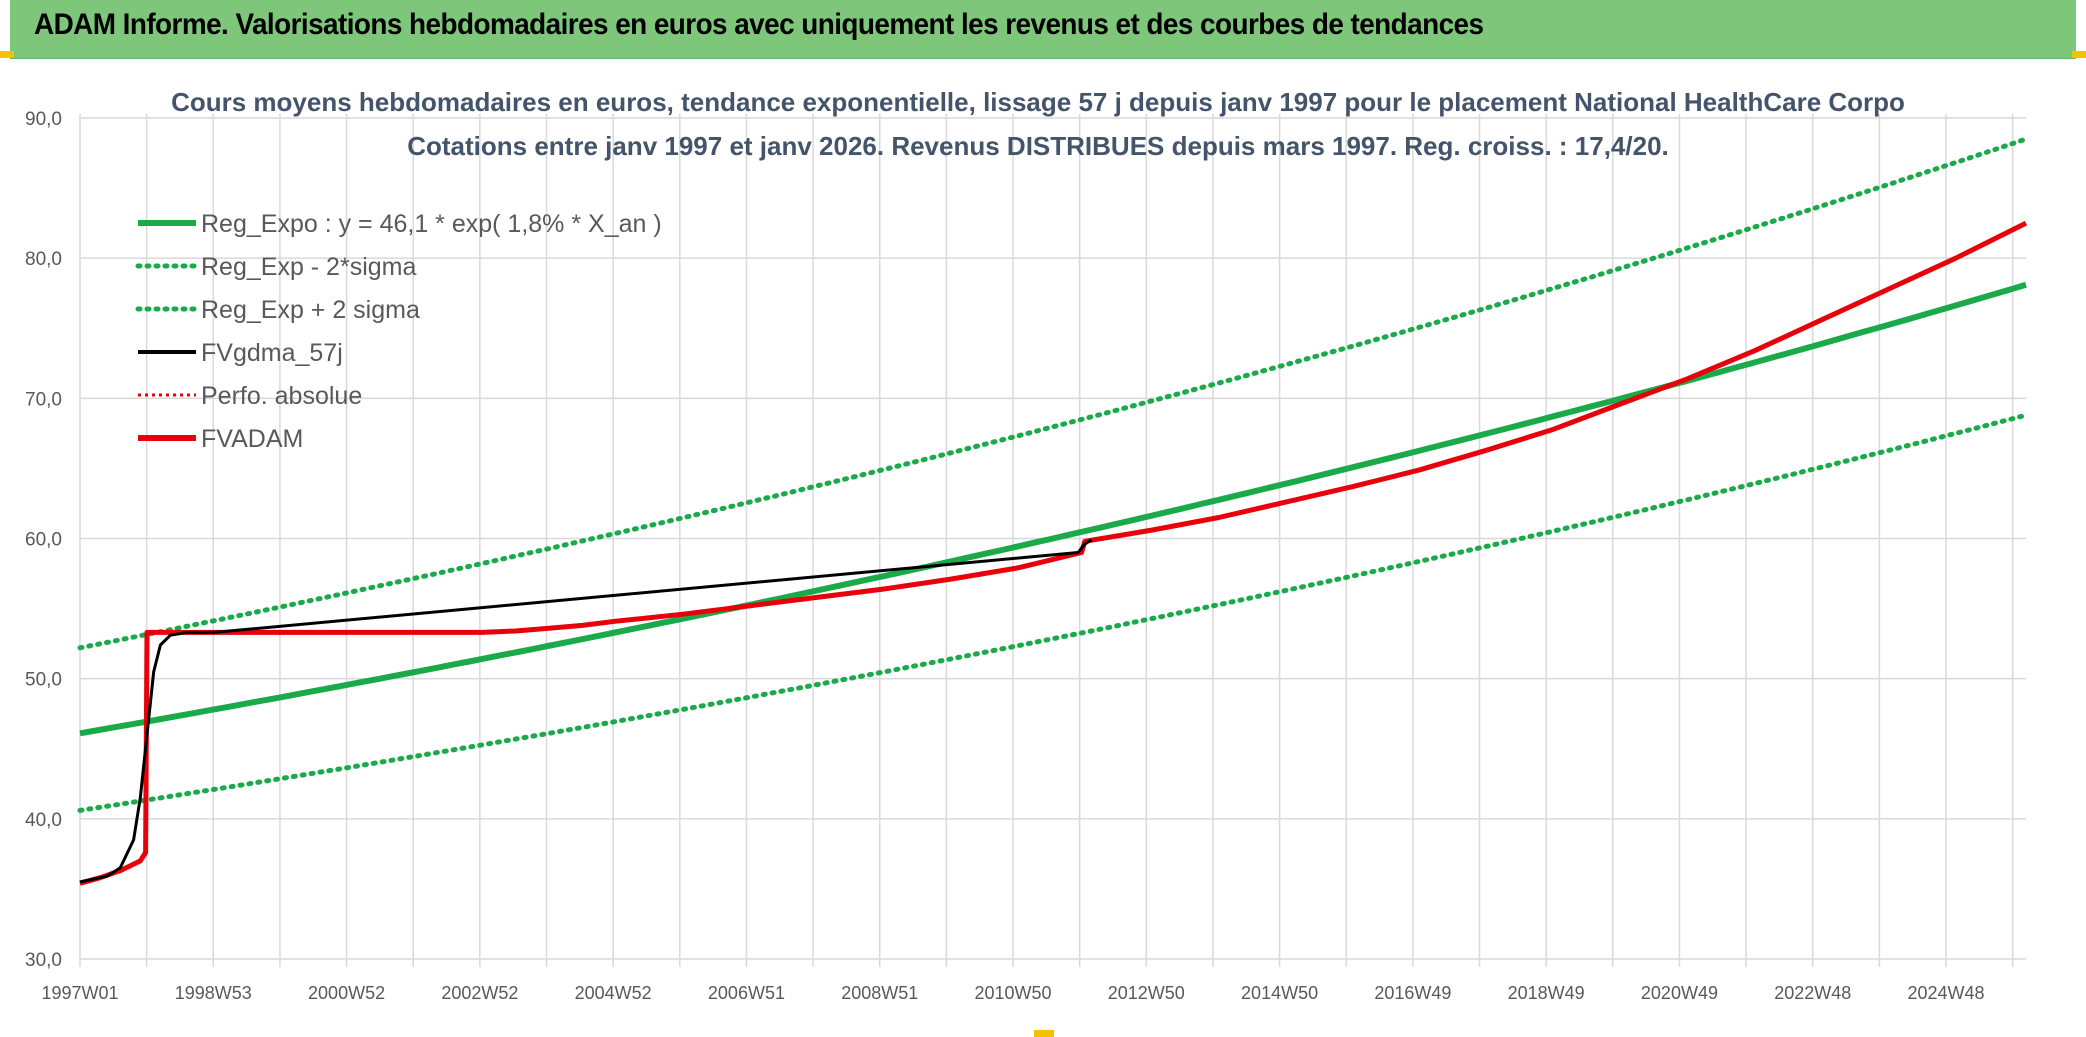 This screenshot has width=2086, height=1037. What do you see at coordinates (1044, 1033) in the screenshot?
I see `corner-mark-bottom` at bounding box center [1044, 1033].